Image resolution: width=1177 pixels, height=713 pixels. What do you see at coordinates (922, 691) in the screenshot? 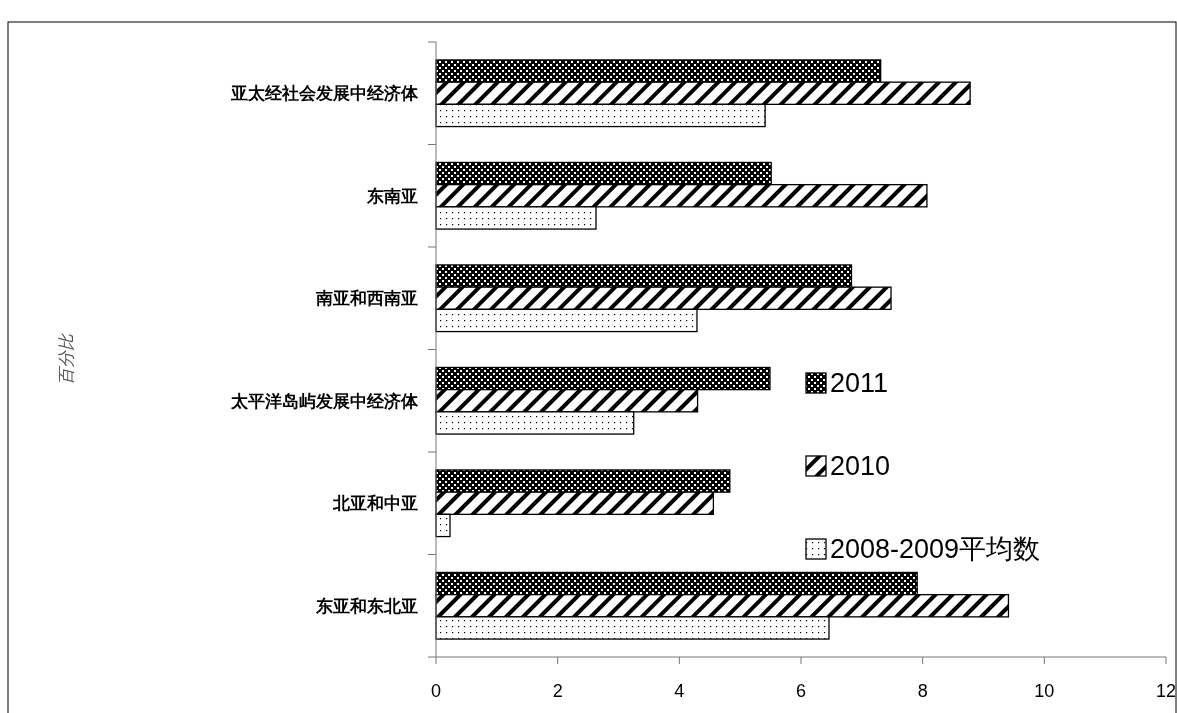
I see `x-tick-label: 8` at bounding box center [922, 691].